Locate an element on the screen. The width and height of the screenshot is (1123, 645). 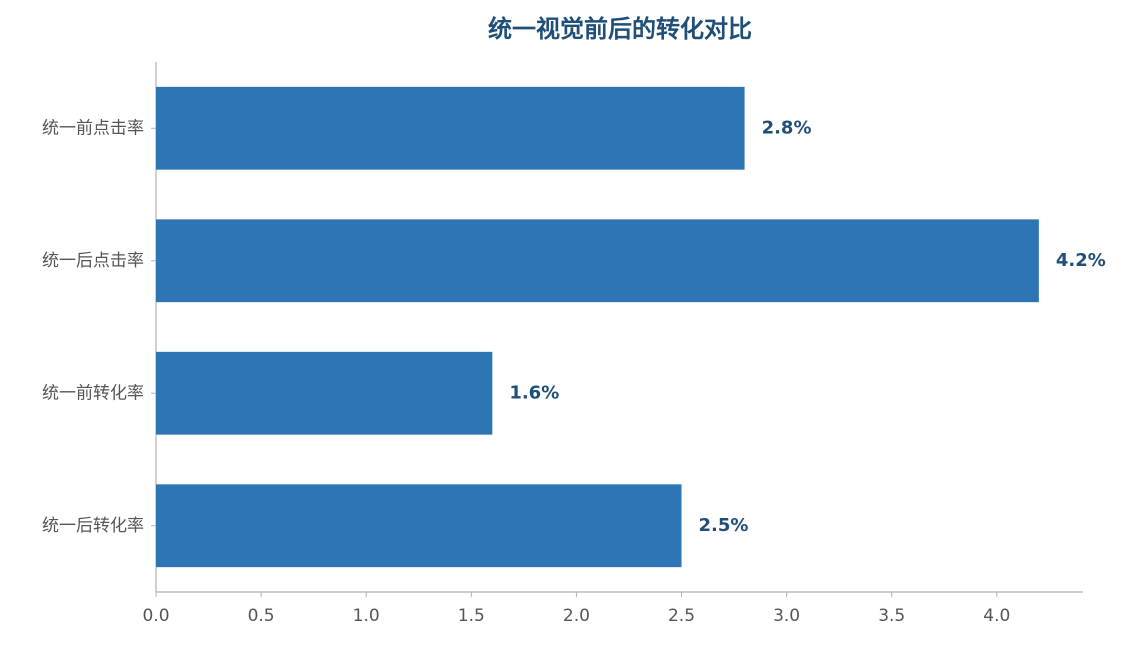
value-label: 2.5% is located at coordinates (724, 525).